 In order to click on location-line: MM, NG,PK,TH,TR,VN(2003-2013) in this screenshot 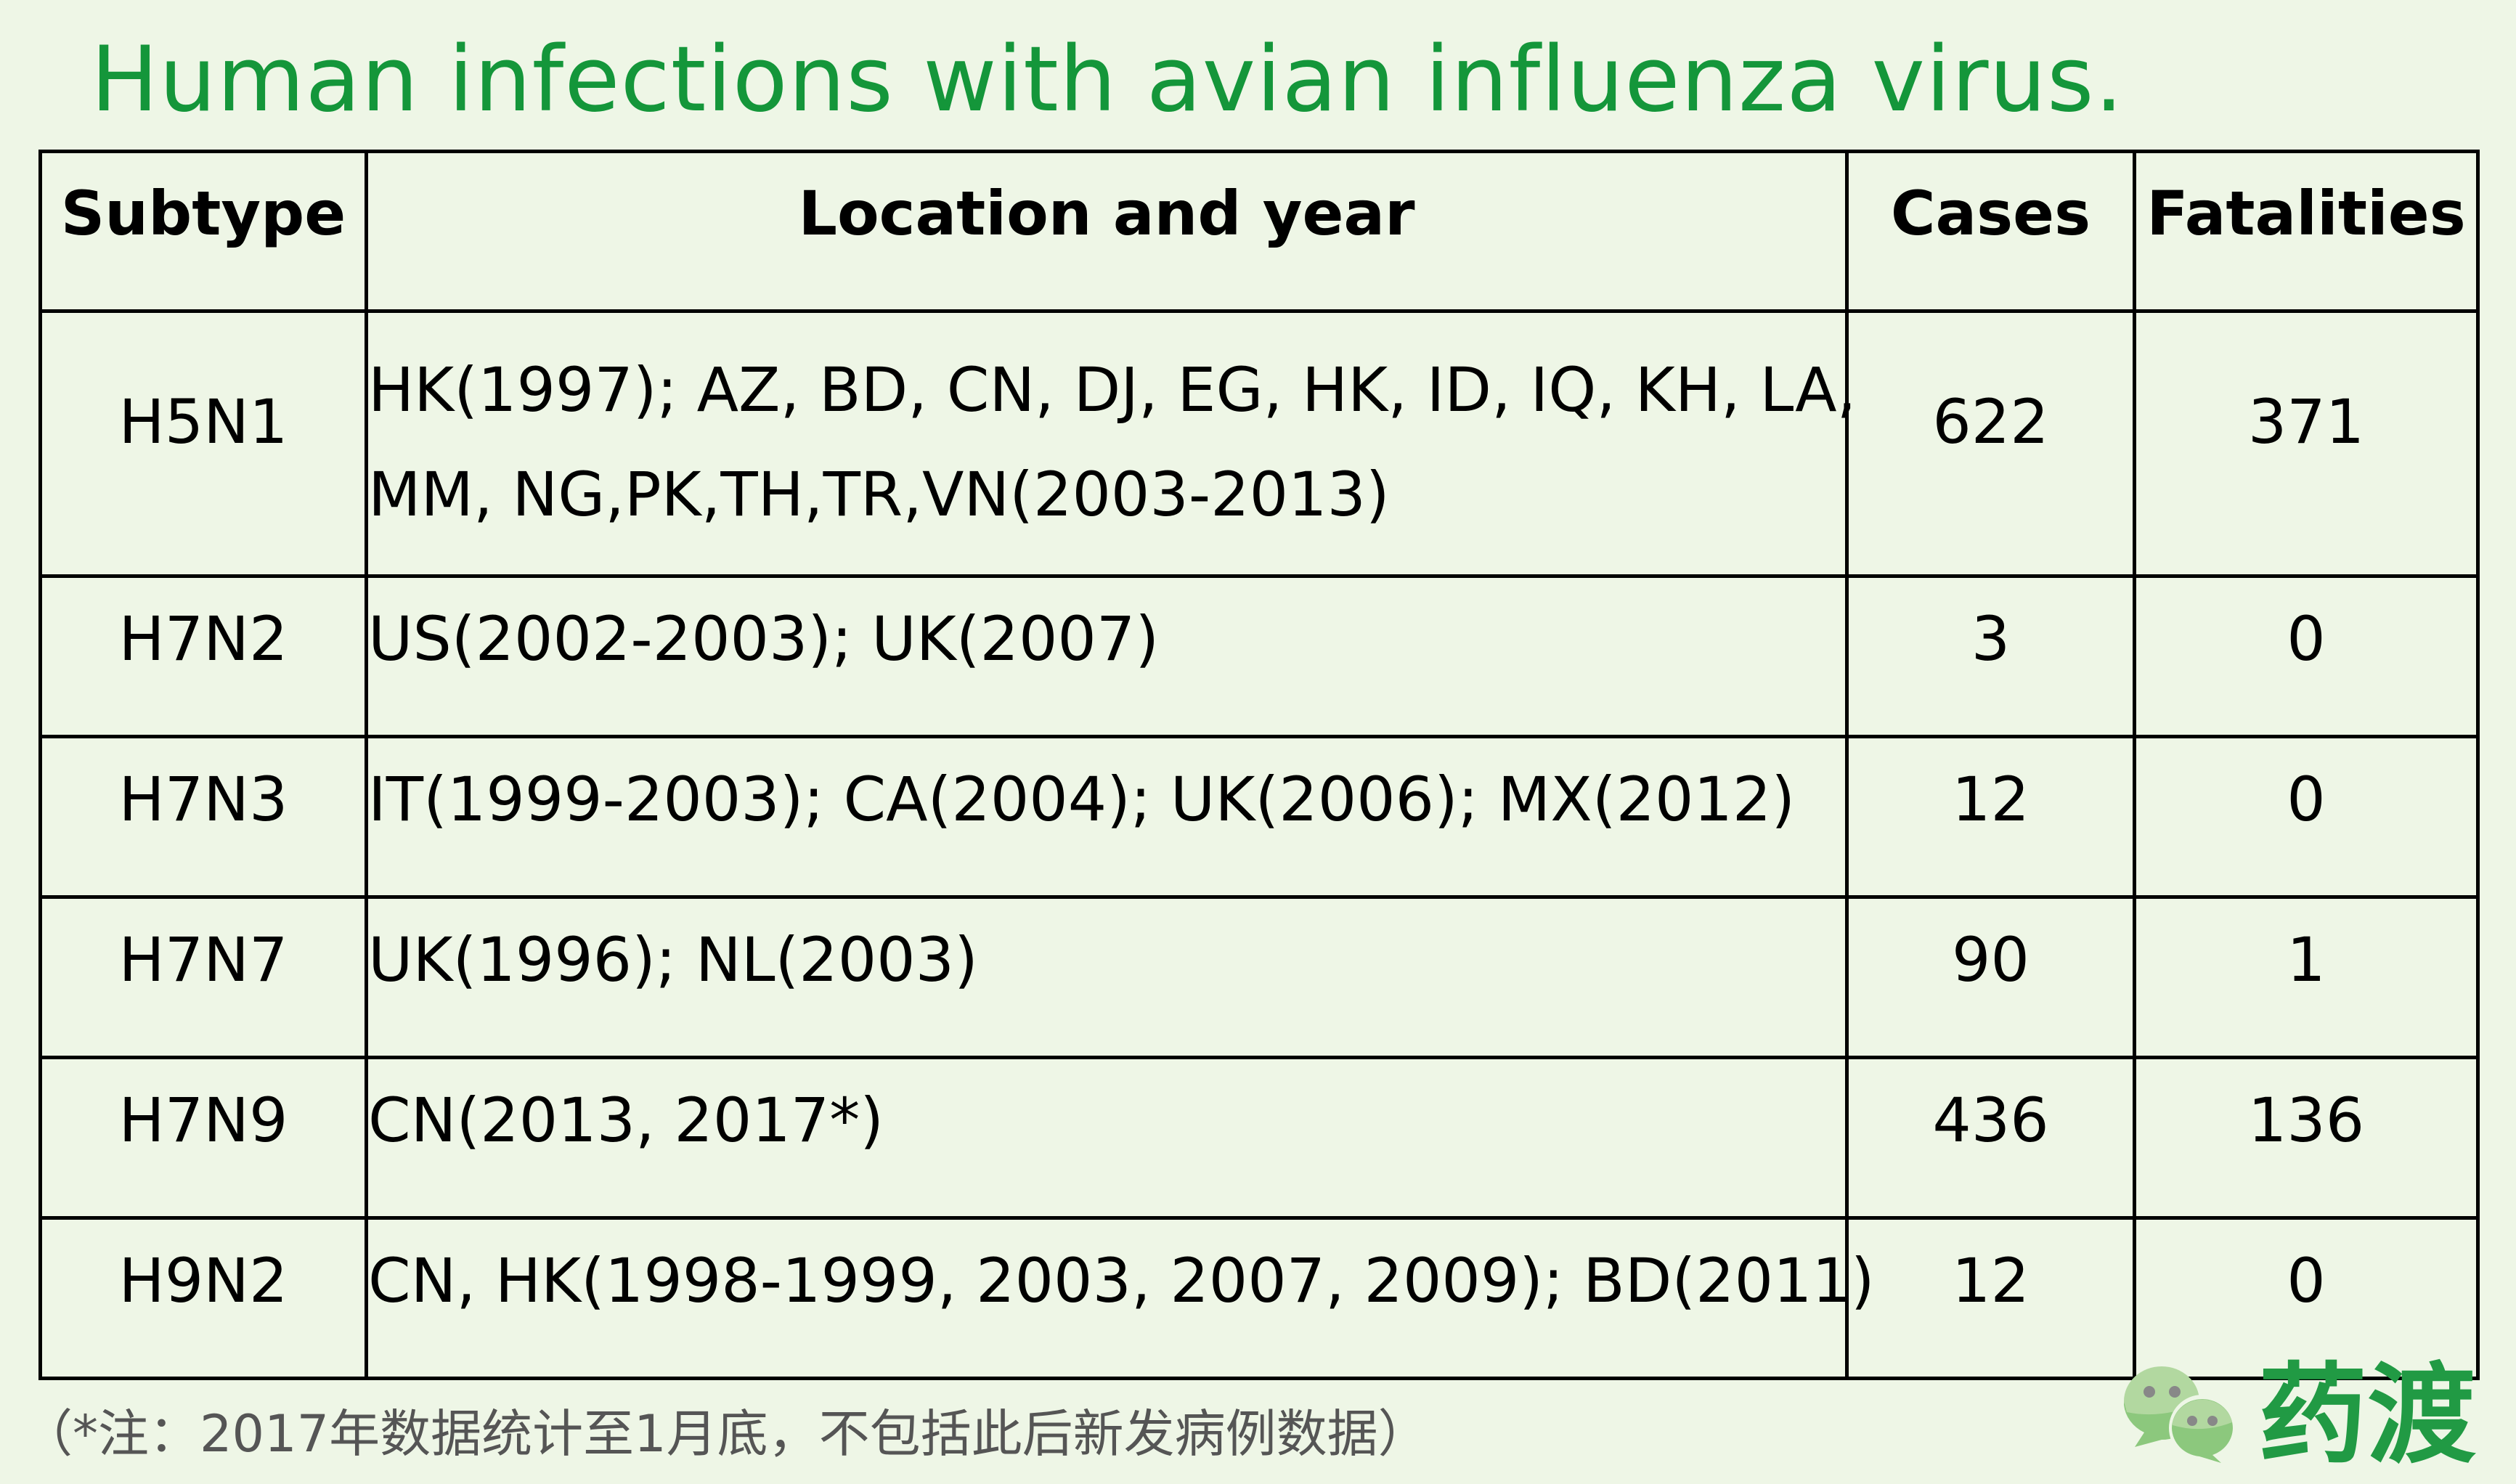, I will do `click(879, 494)`.